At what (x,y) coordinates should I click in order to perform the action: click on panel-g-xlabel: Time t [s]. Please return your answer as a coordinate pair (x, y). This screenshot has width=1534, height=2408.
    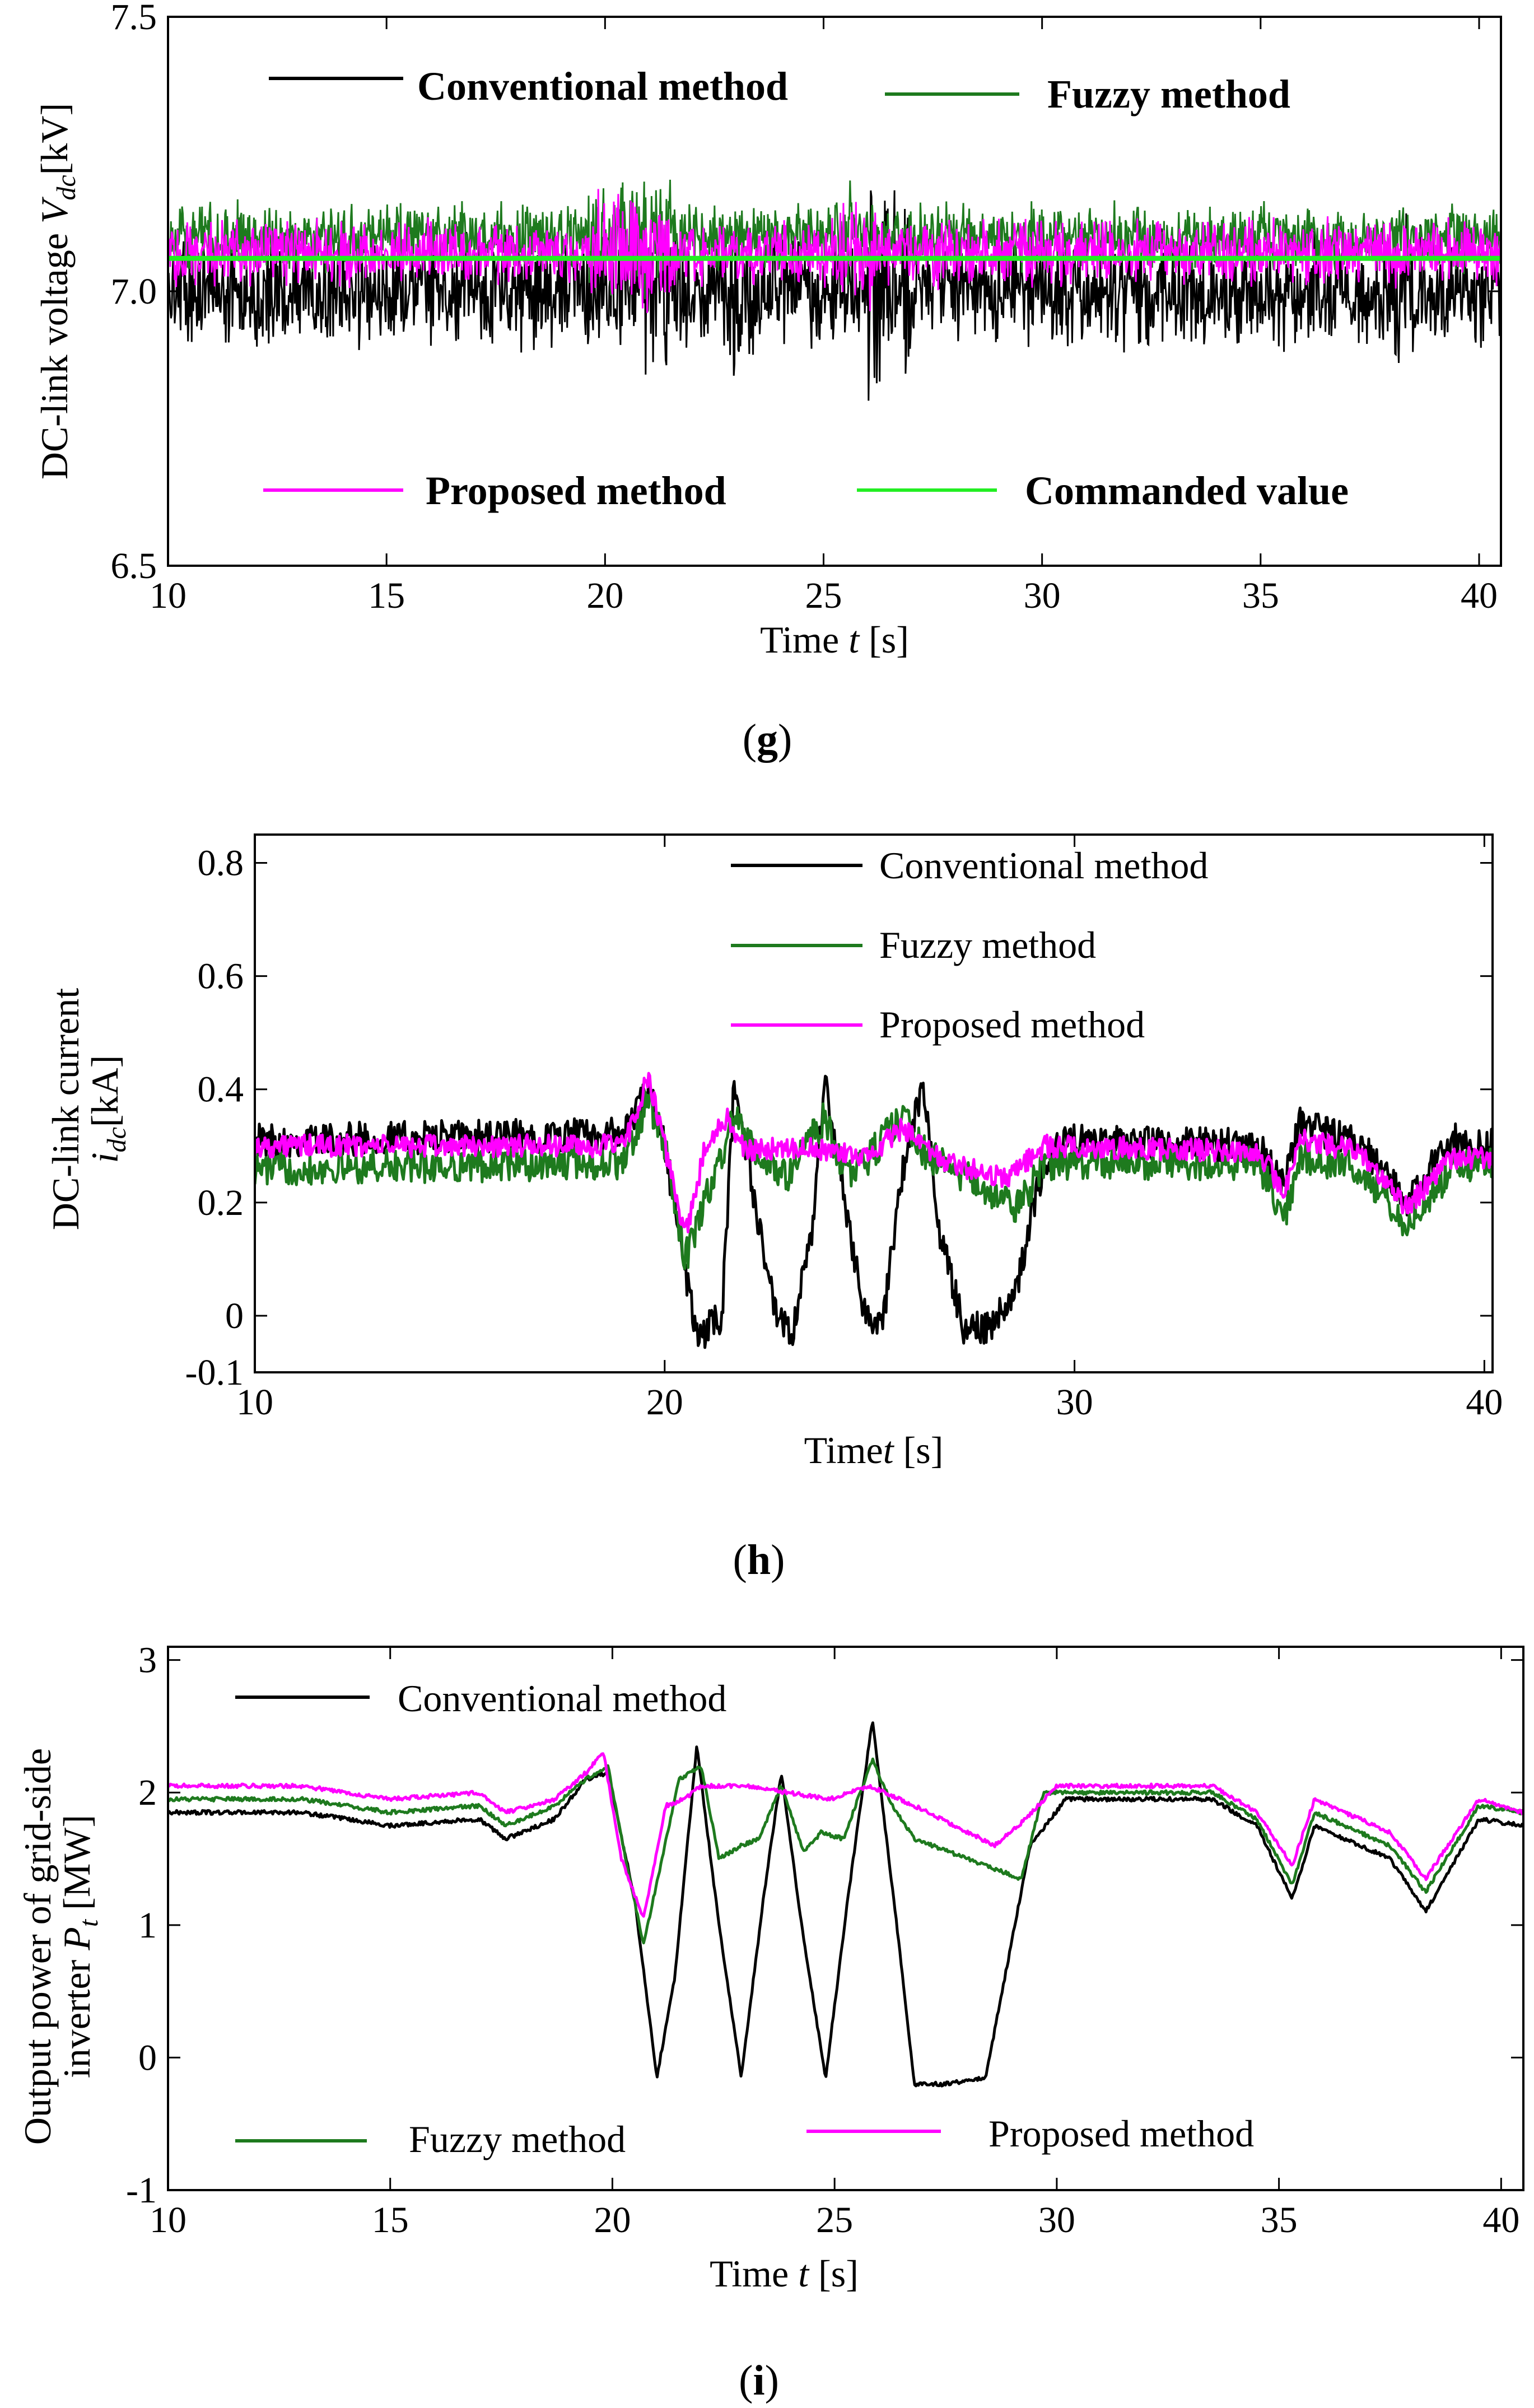
    Looking at the image, I should click on (834, 639).